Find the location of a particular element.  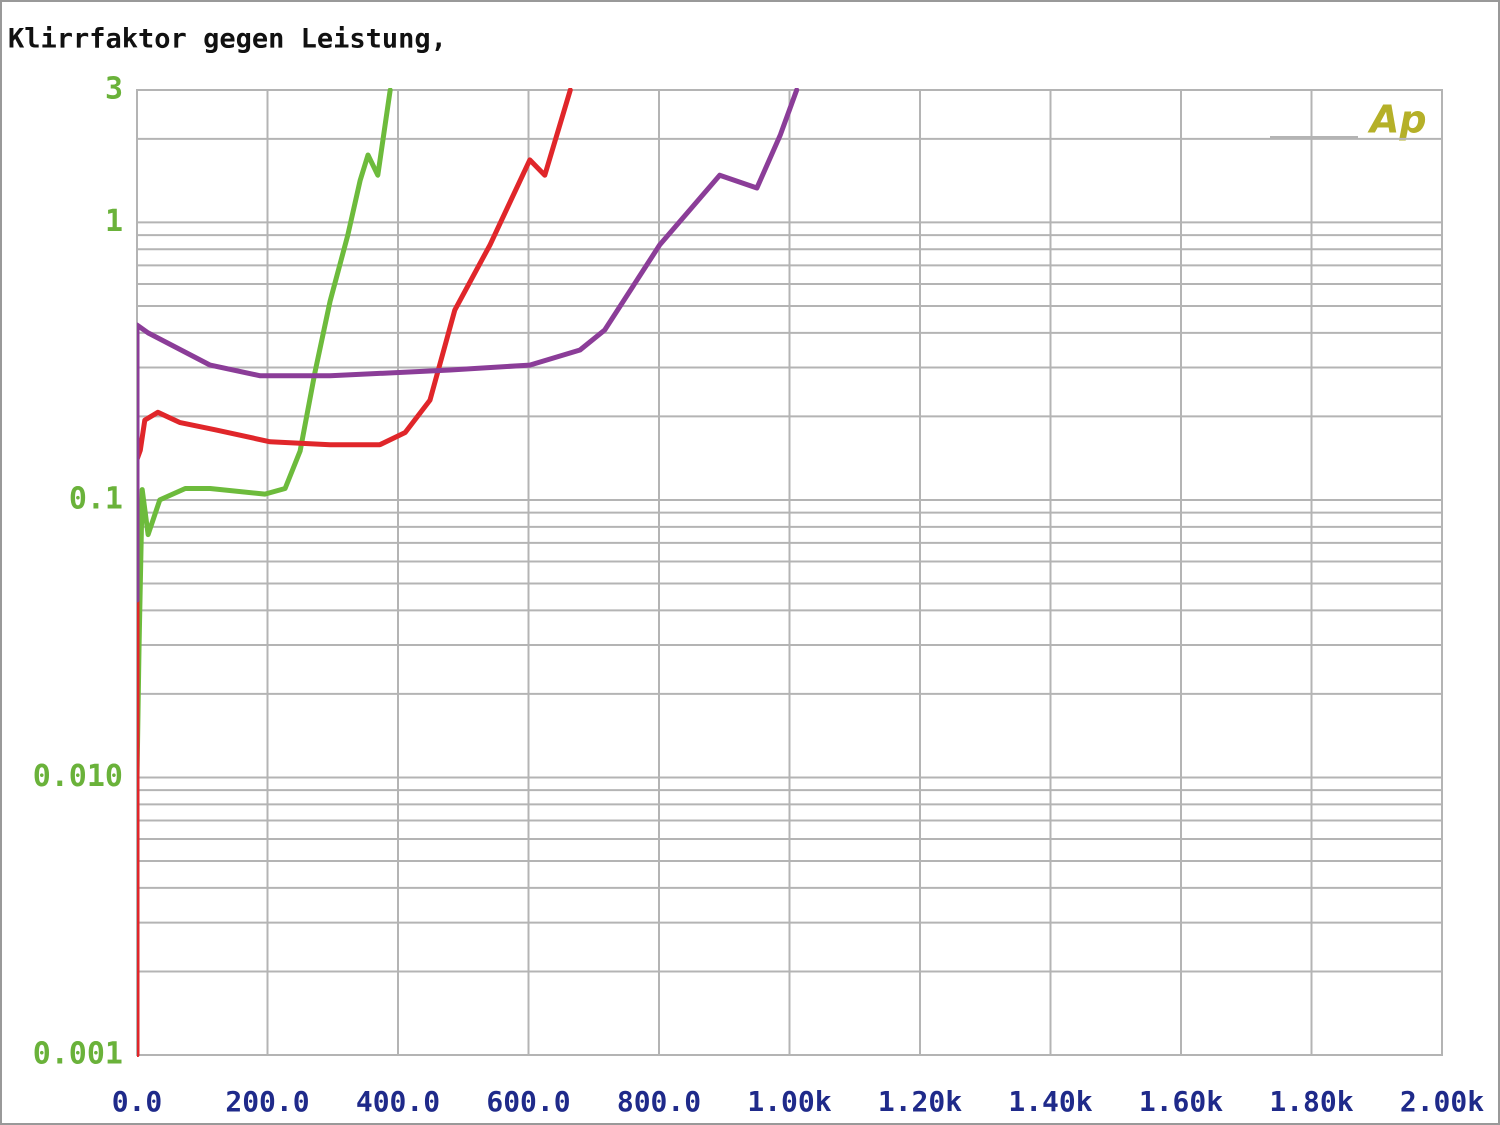

x-tick-label: 1.60k is located at coordinates (1181, 1101).